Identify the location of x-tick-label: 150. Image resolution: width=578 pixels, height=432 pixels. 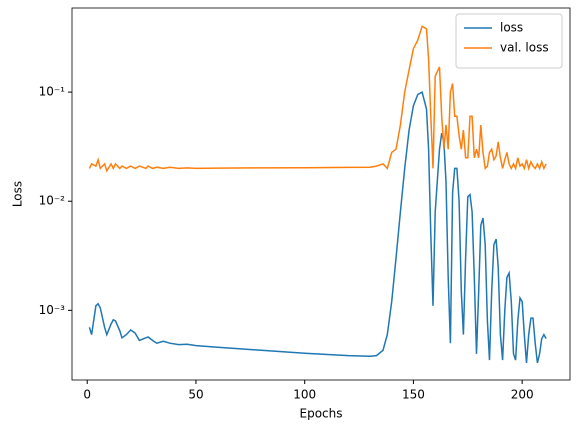
(413, 395).